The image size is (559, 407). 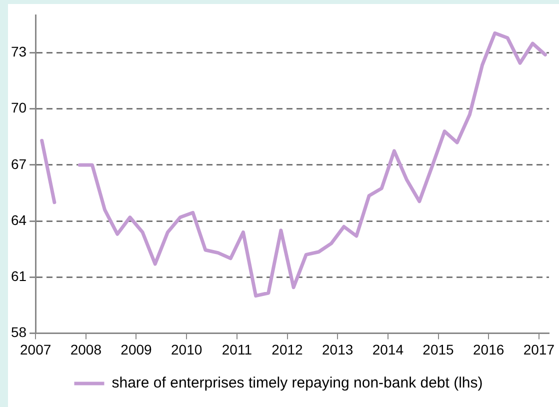 I want to click on x-tick-label: 2007, so click(x=36, y=349).